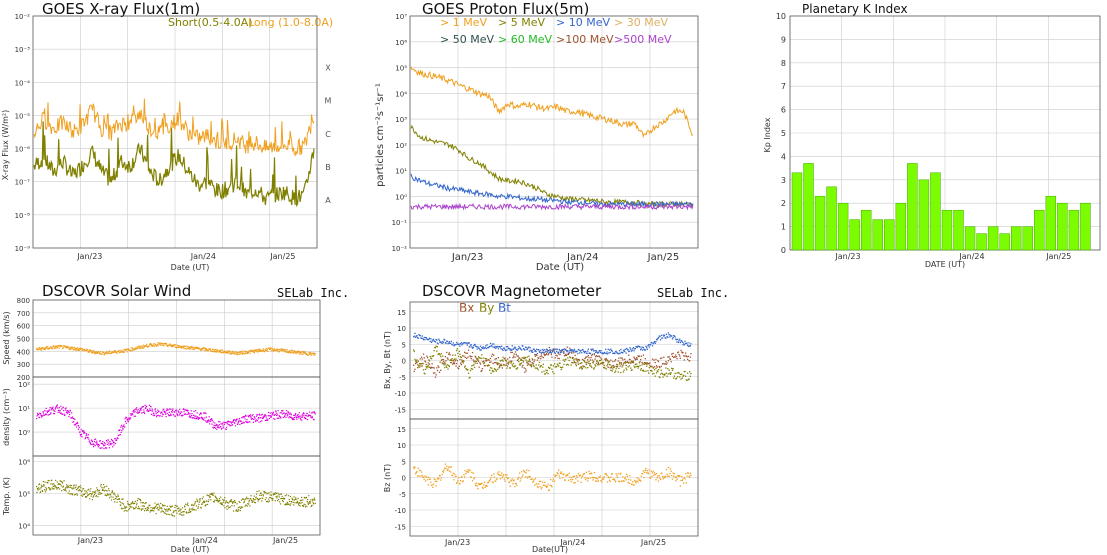  What do you see at coordinates (210, 22) in the screenshot?
I see `xray-legend-short: Short(0.5-4.0A)` at bounding box center [210, 22].